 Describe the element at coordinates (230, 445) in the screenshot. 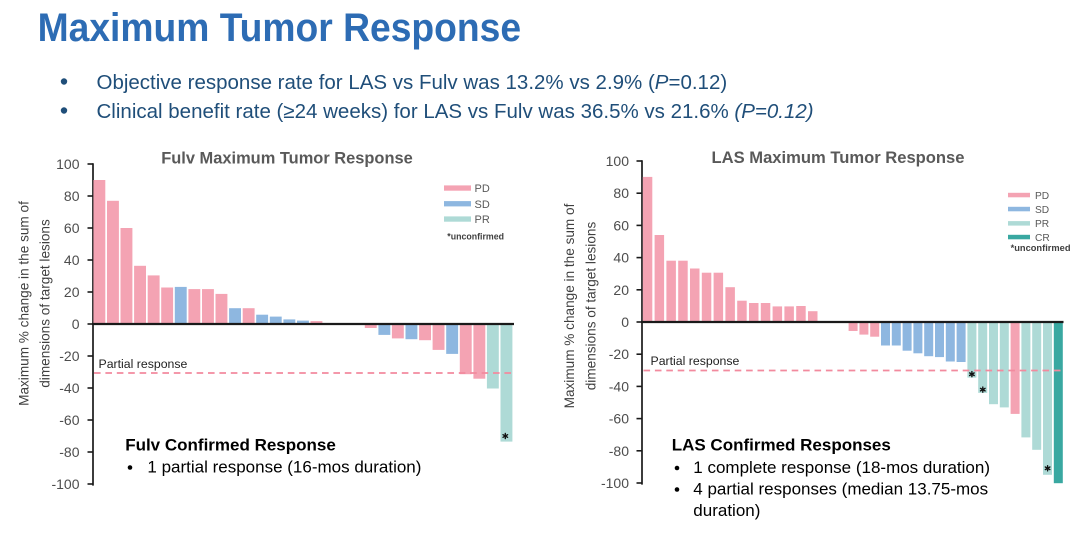

I see `svg-text: Fulv Confirmed Response` at that location.